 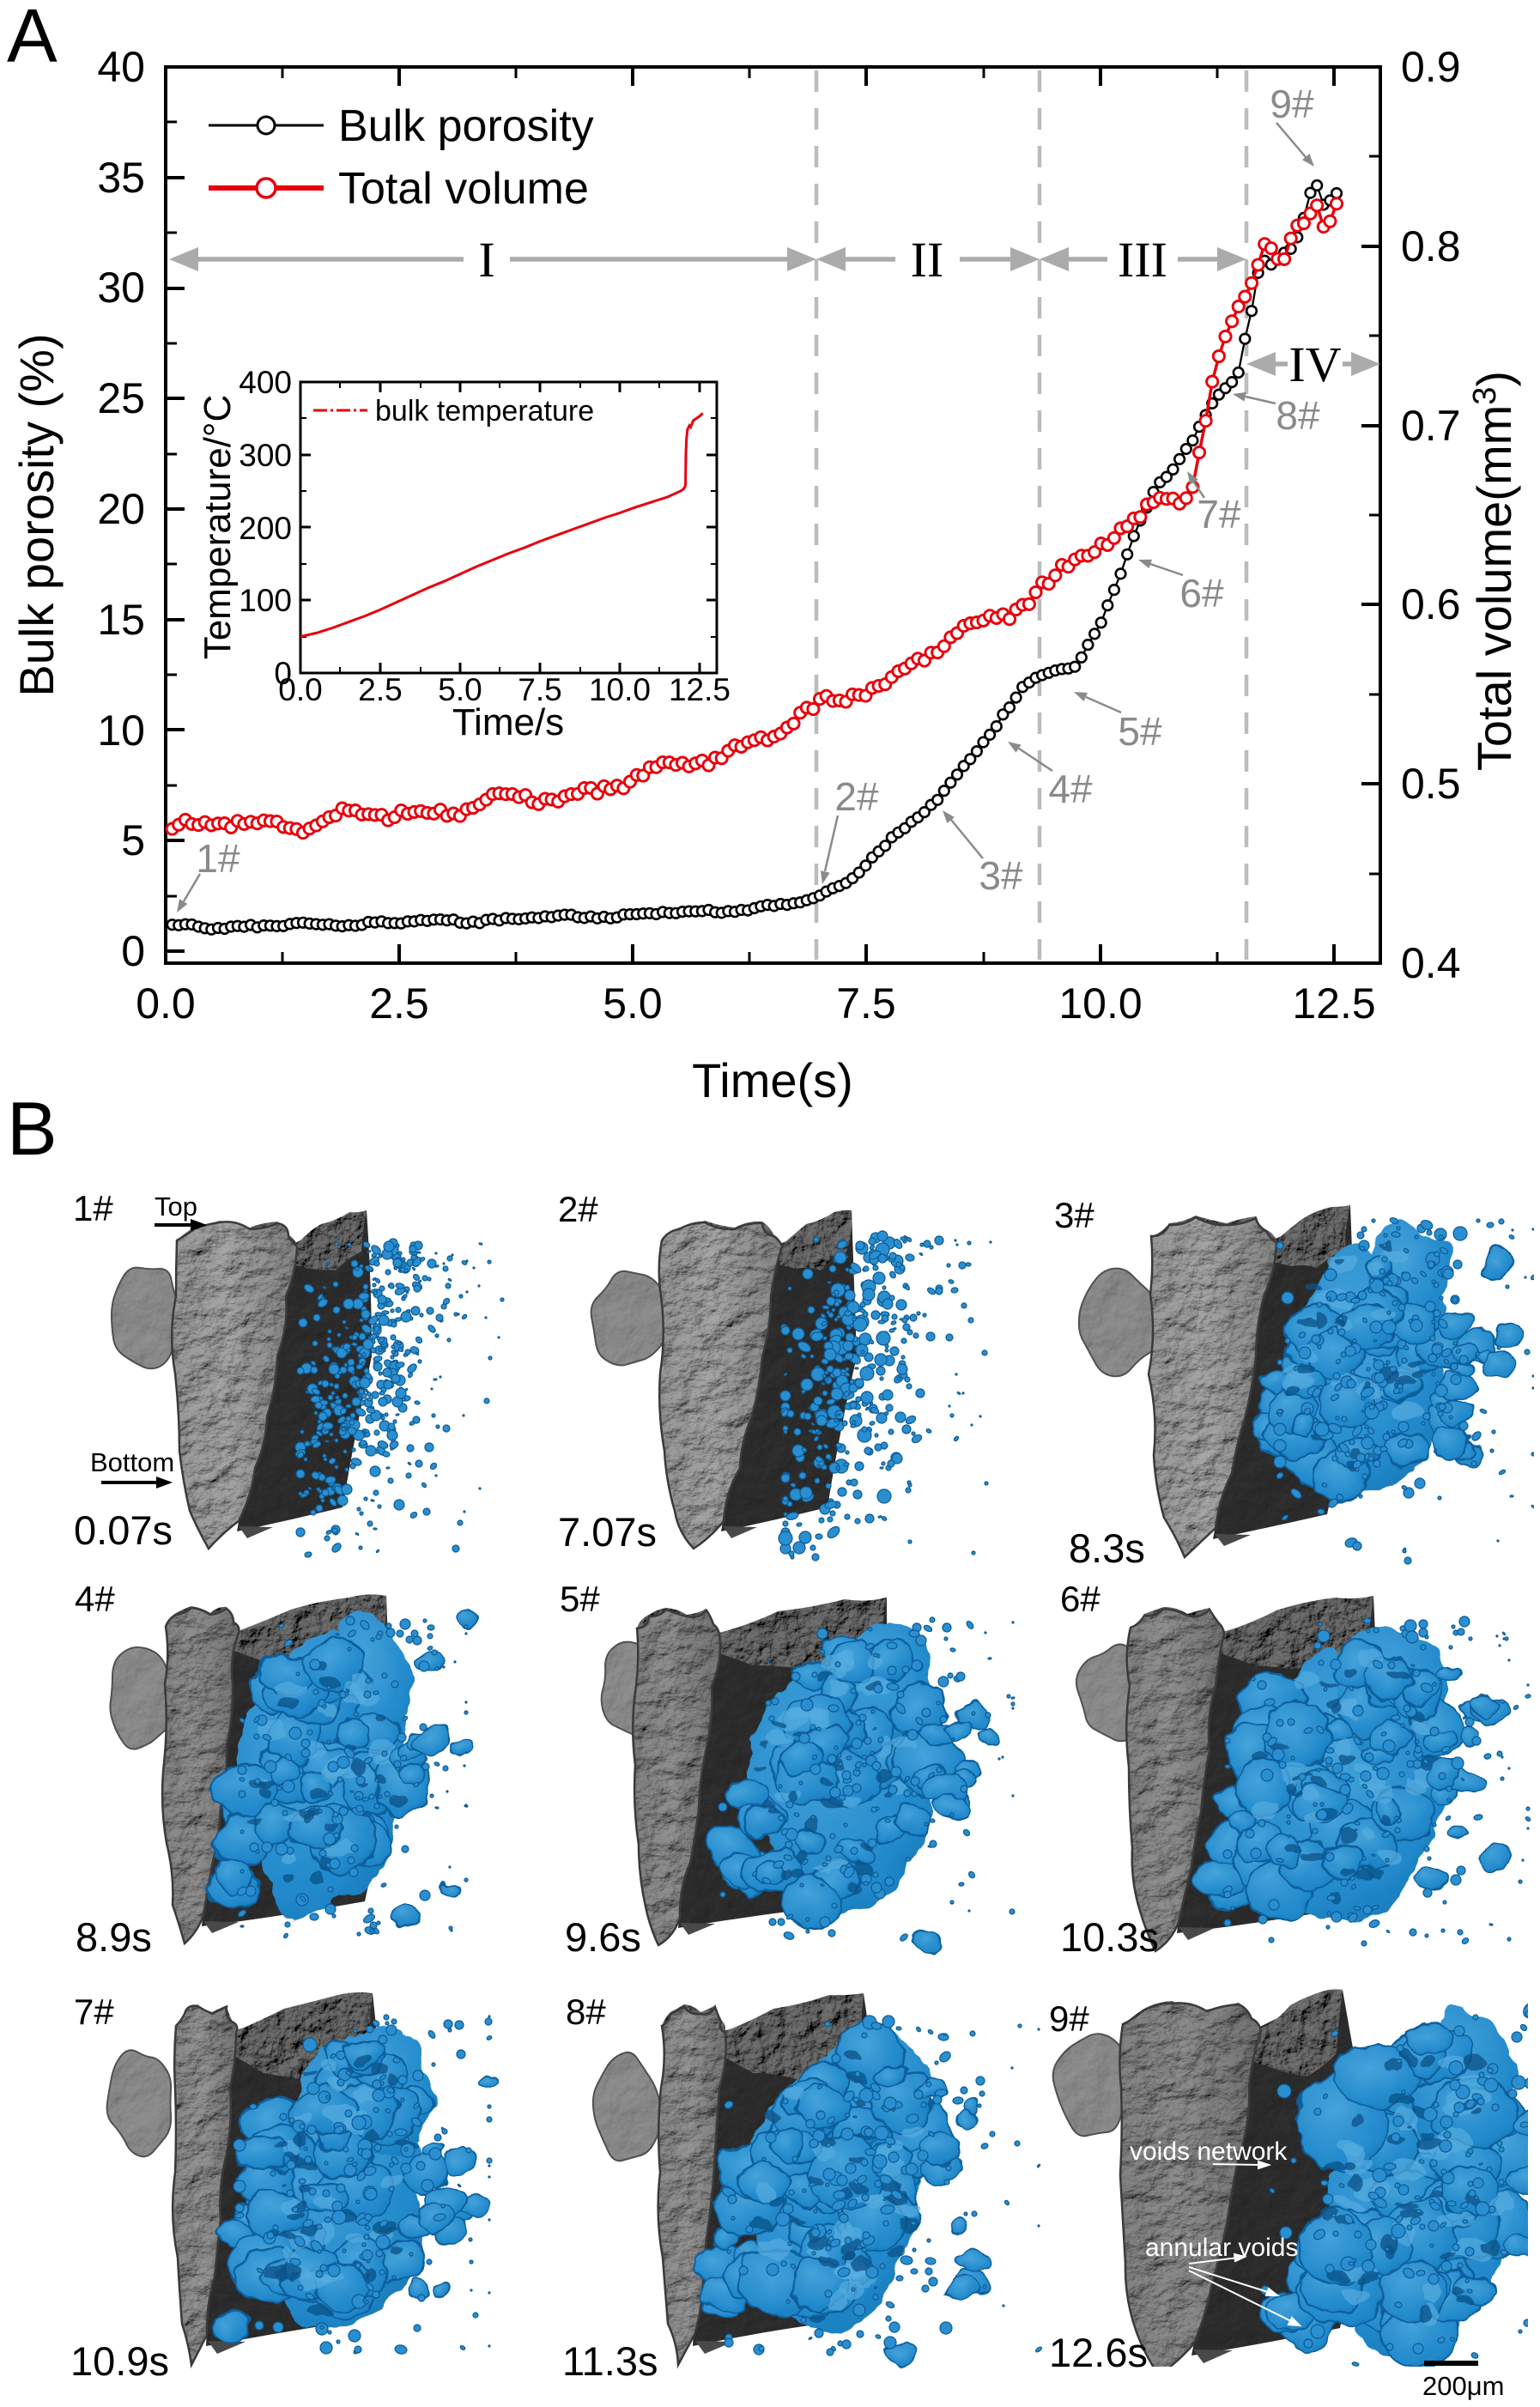 What do you see at coordinates (466, 126) in the screenshot?
I see `svg-text: Bulk porosity` at bounding box center [466, 126].